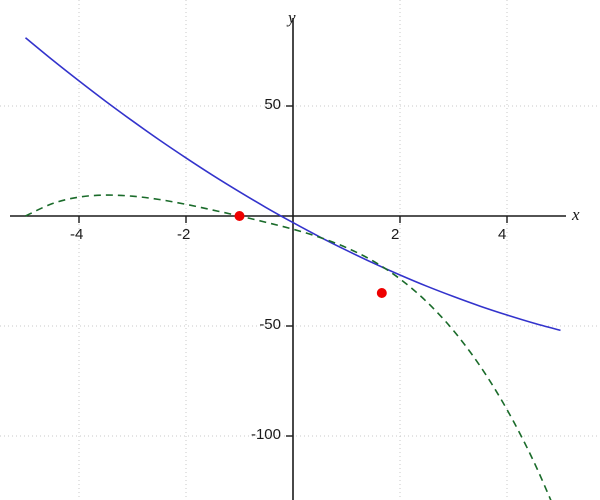  Describe the element at coordinates (265, 434) in the screenshot. I see `y-tick-label: -100` at that location.